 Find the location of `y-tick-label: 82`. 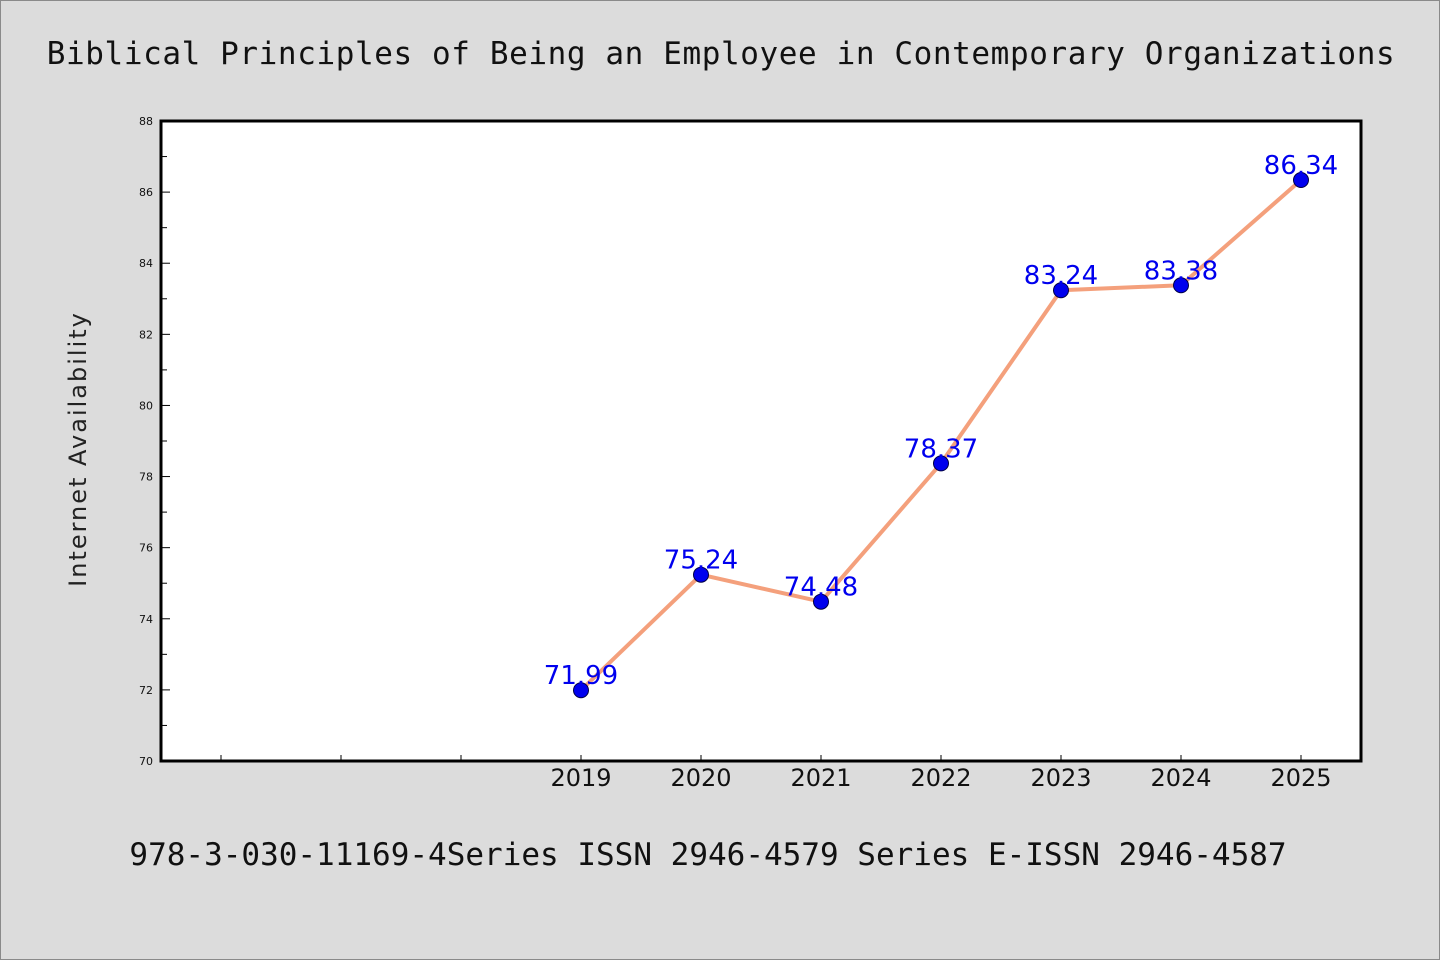

y-tick-label: 82 is located at coordinates (146, 334).